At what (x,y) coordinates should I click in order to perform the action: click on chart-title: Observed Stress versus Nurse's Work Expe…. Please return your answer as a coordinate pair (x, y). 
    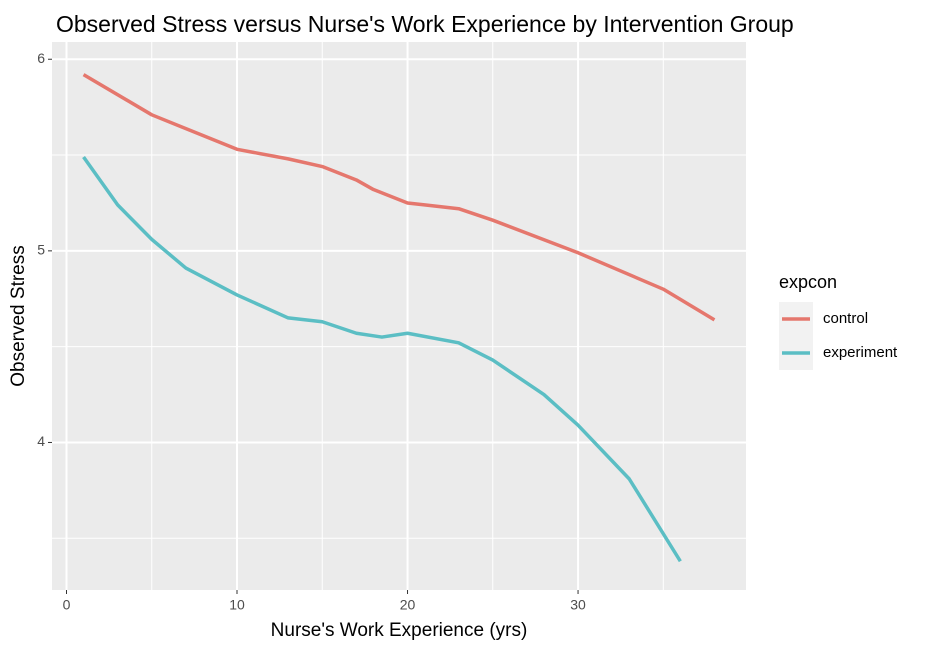
    Looking at the image, I should click on (425, 24).